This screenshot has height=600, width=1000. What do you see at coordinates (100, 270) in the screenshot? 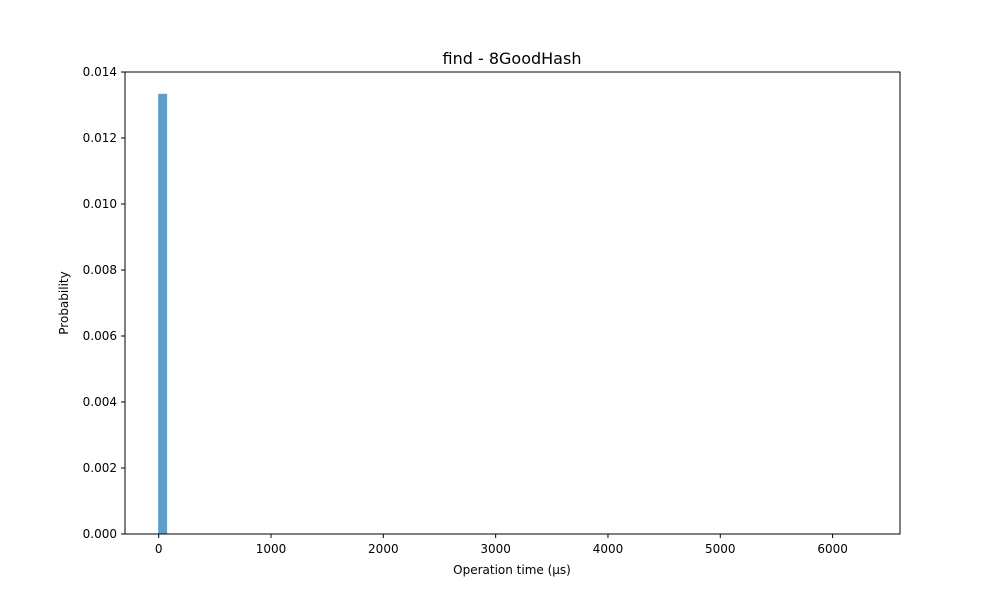
I see `y-tick-label: 0.008` at bounding box center [100, 270].